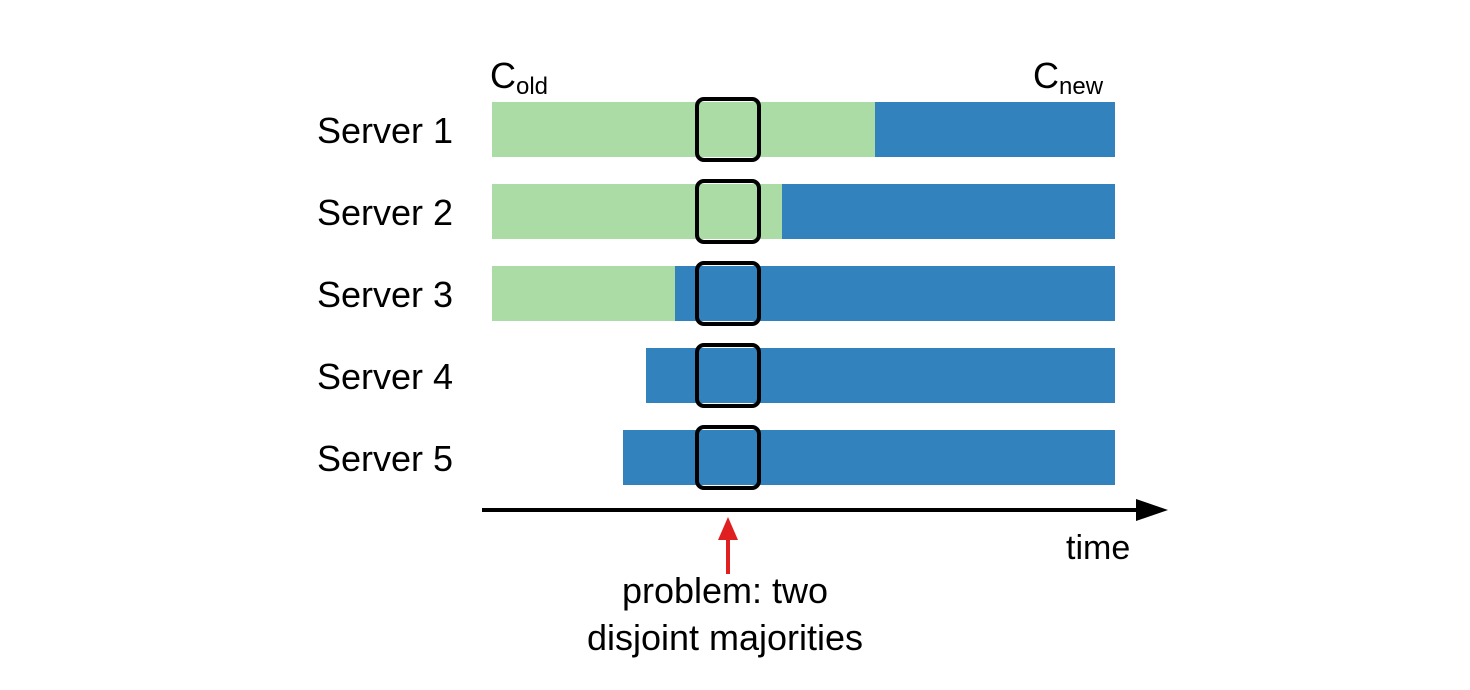 The width and height of the screenshot is (1470, 690). What do you see at coordinates (637, 211) in the screenshot?
I see `server-2-old-bar` at bounding box center [637, 211].